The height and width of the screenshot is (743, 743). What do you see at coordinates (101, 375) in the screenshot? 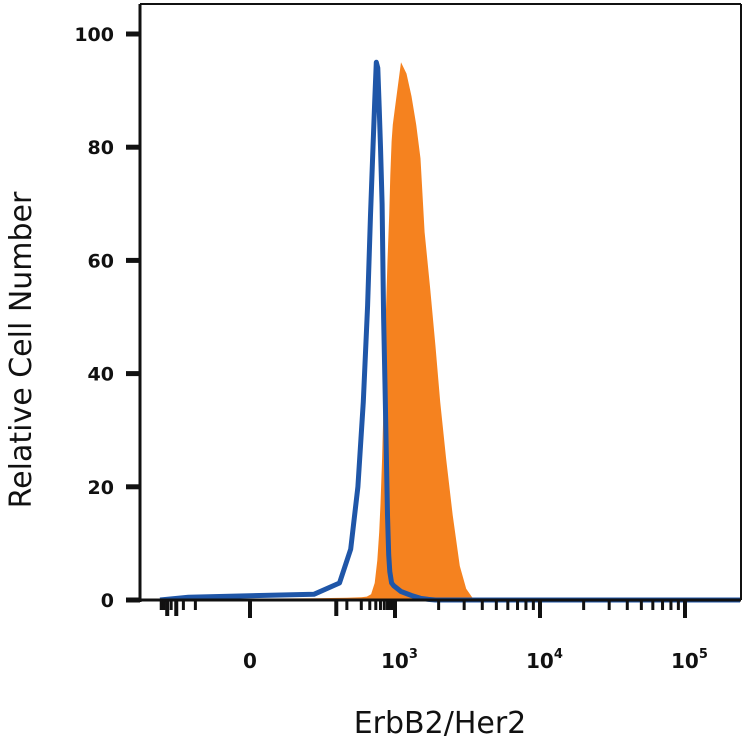
I see `y-tick-label: 40` at bounding box center [101, 375].